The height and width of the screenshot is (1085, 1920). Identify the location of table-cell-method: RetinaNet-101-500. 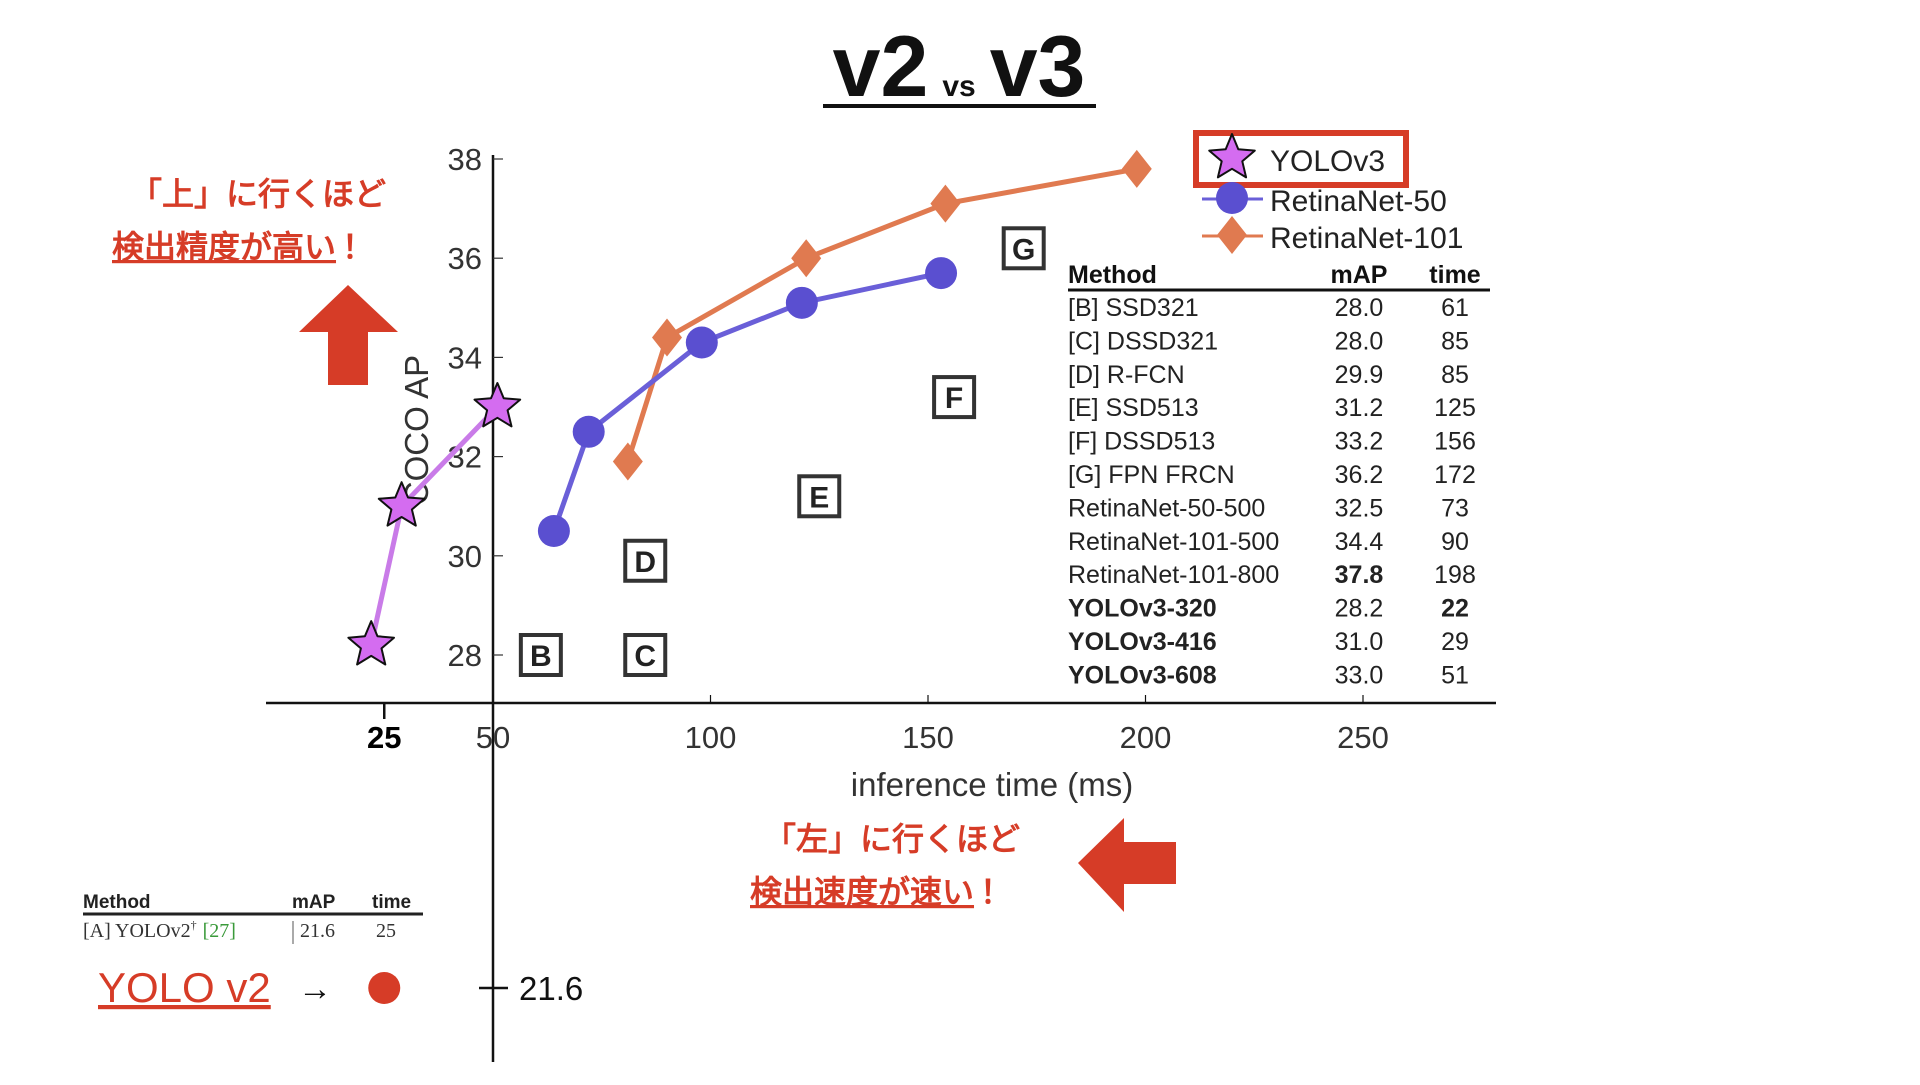
(1173, 542).